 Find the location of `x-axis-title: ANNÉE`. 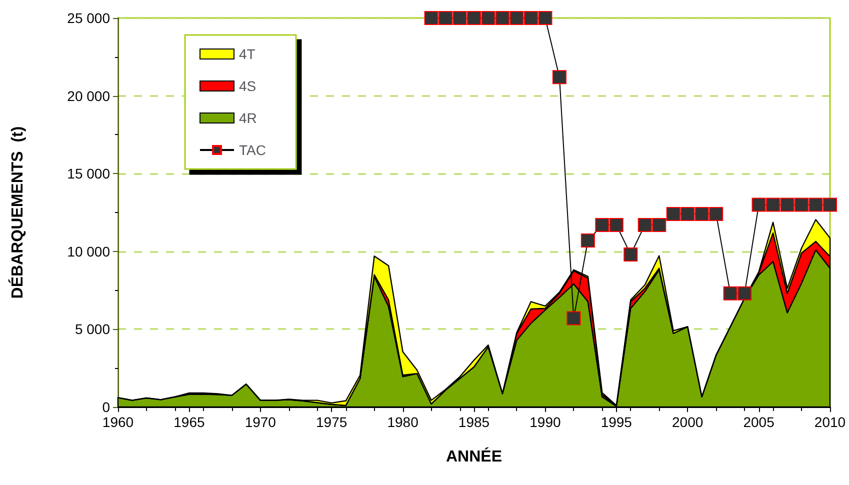

x-axis-title: ANNÉE is located at coordinates (474, 456).